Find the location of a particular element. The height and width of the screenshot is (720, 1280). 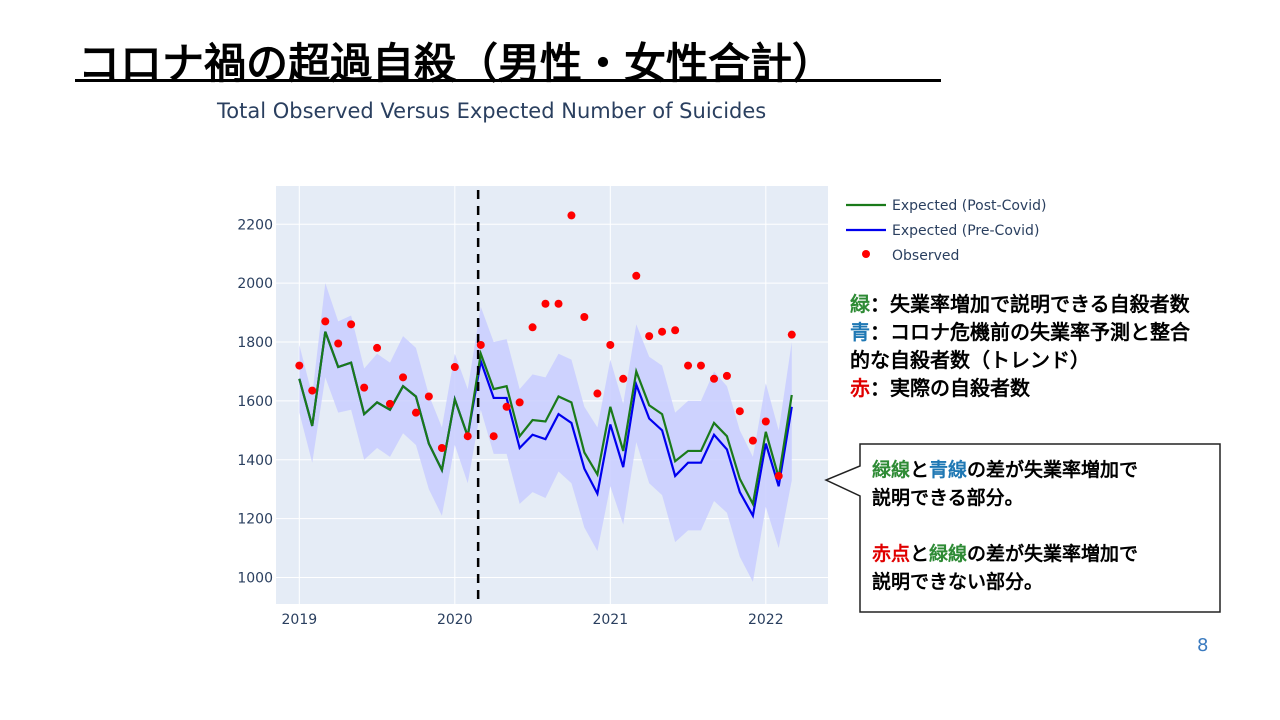

note-blue: 青：コロナ危機前の失業率予測と整合 is located at coordinates (1060, 332).